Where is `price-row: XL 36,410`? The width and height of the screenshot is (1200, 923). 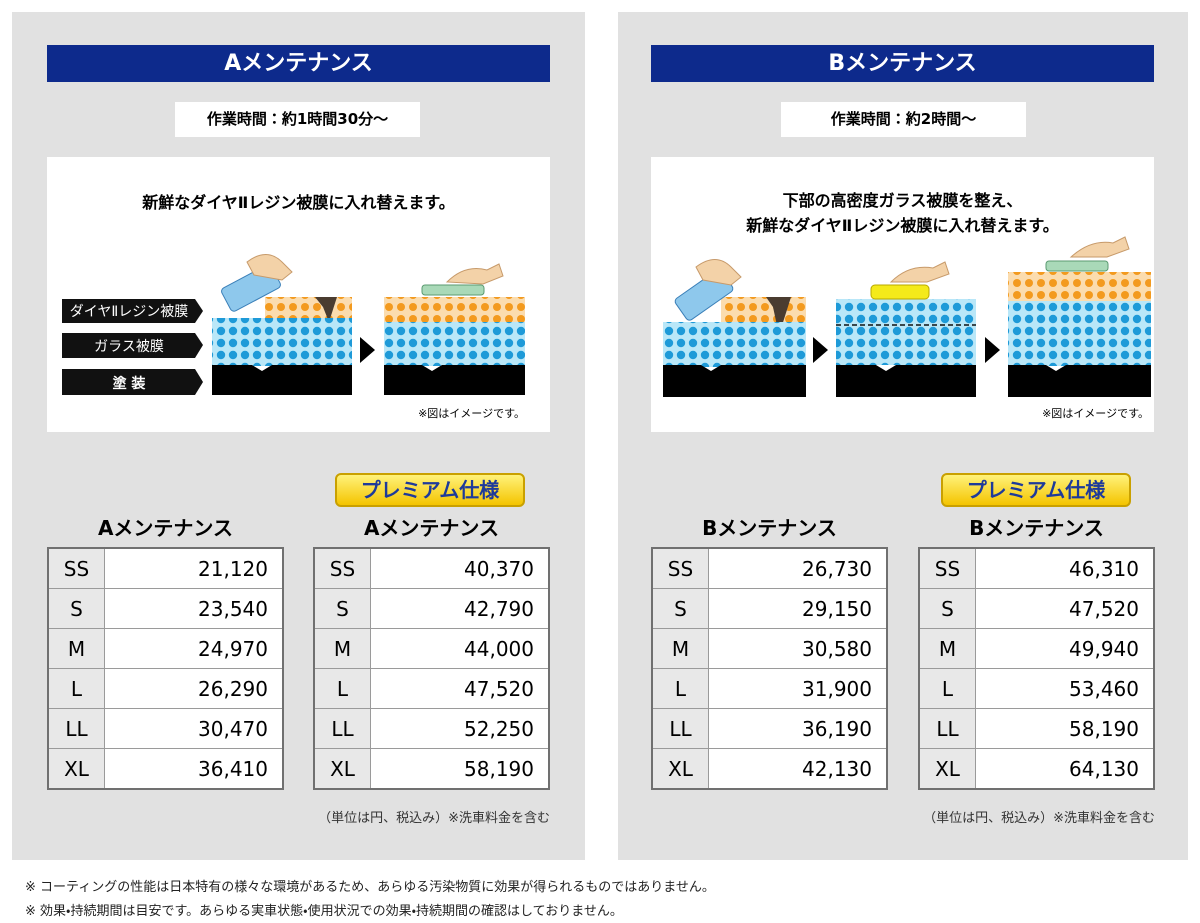 price-row: XL 36,410 is located at coordinates (165, 769).